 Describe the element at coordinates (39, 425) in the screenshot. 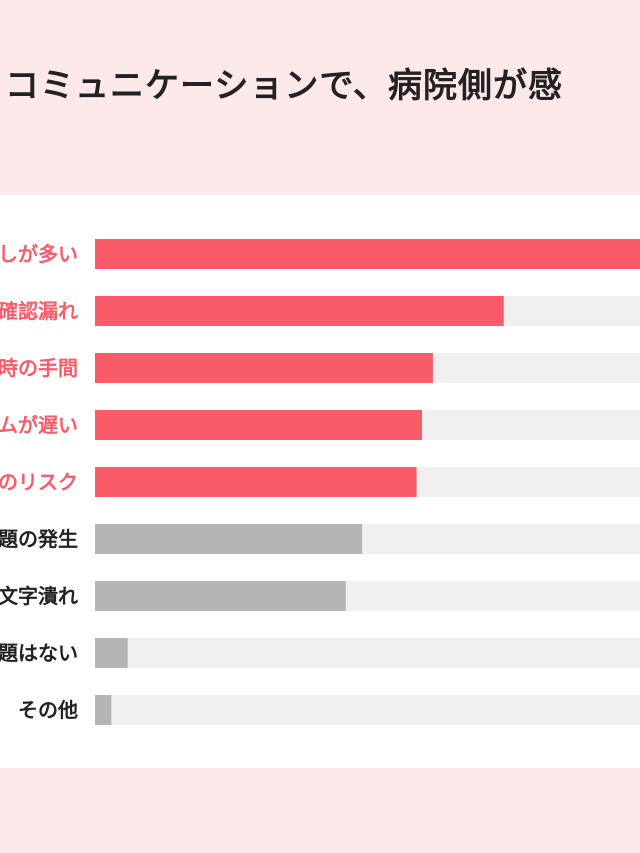

I see `category-label: ムが遅い` at that location.